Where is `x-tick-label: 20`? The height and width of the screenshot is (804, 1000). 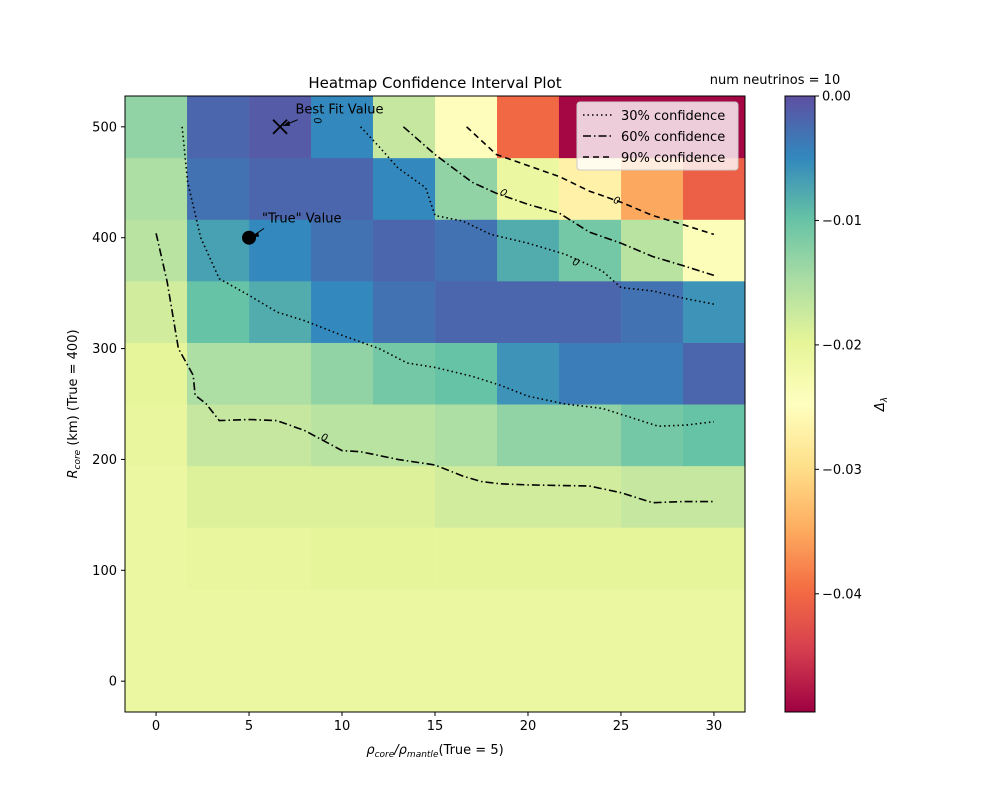 x-tick-label: 20 is located at coordinates (528, 726).